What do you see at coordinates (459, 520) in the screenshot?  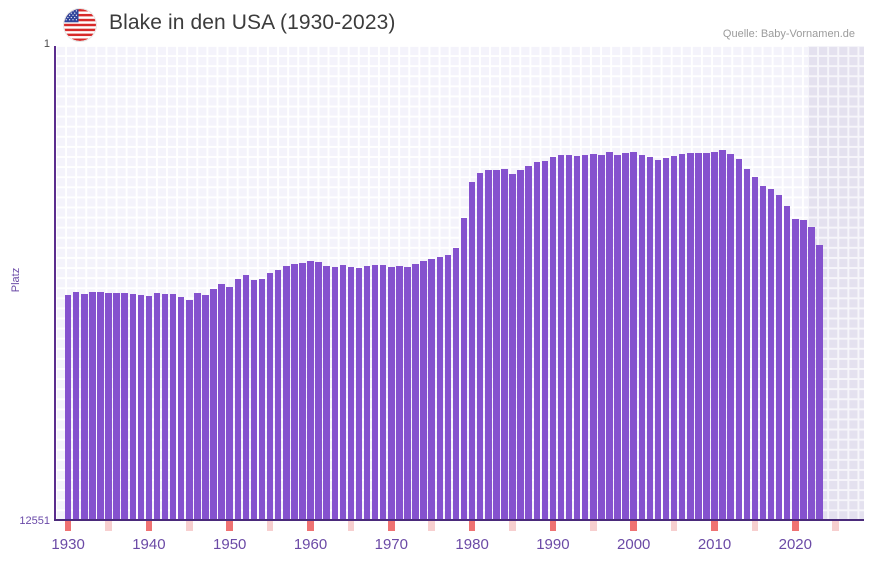 I see `x-axis-line` at bounding box center [459, 520].